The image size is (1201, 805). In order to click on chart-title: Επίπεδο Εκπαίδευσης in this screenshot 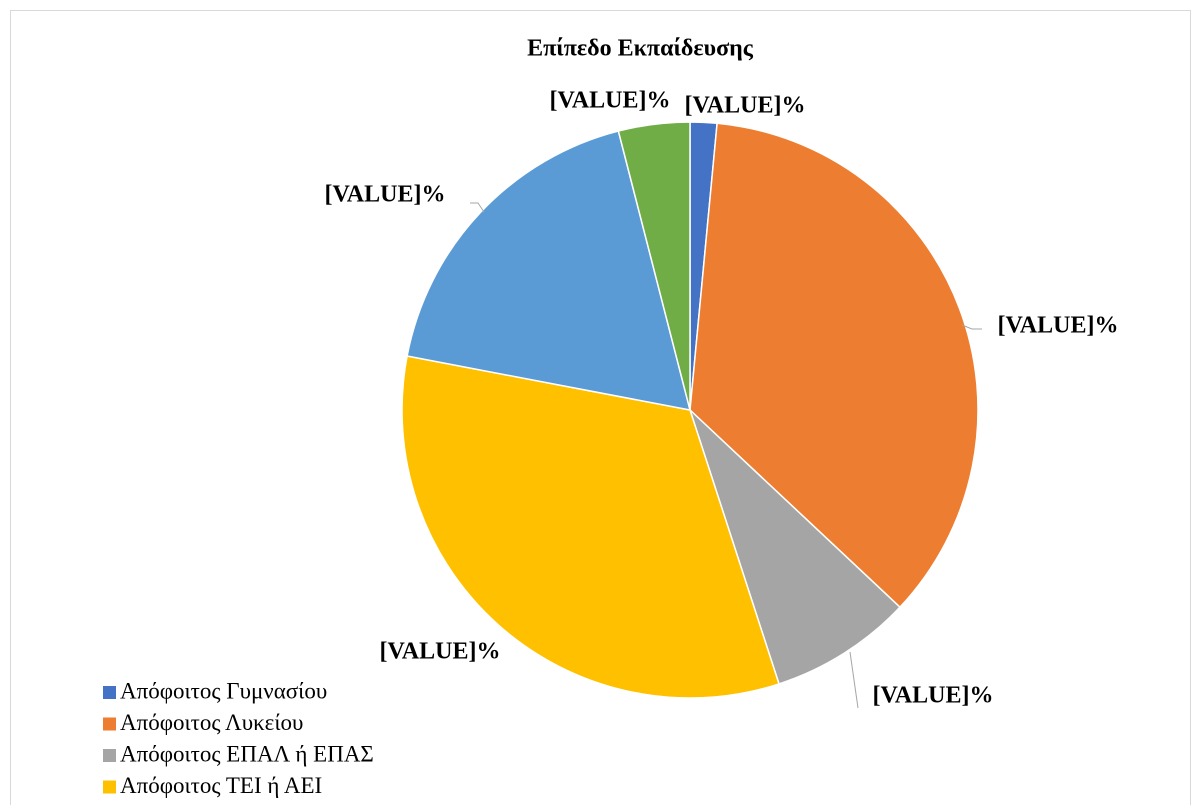, I will do `click(640, 49)`.